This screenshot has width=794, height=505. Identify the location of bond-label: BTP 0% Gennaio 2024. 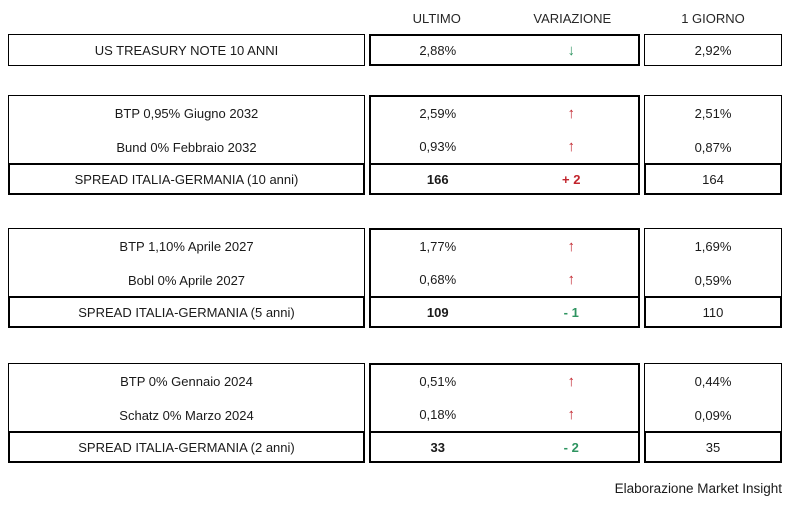
(186, 381).